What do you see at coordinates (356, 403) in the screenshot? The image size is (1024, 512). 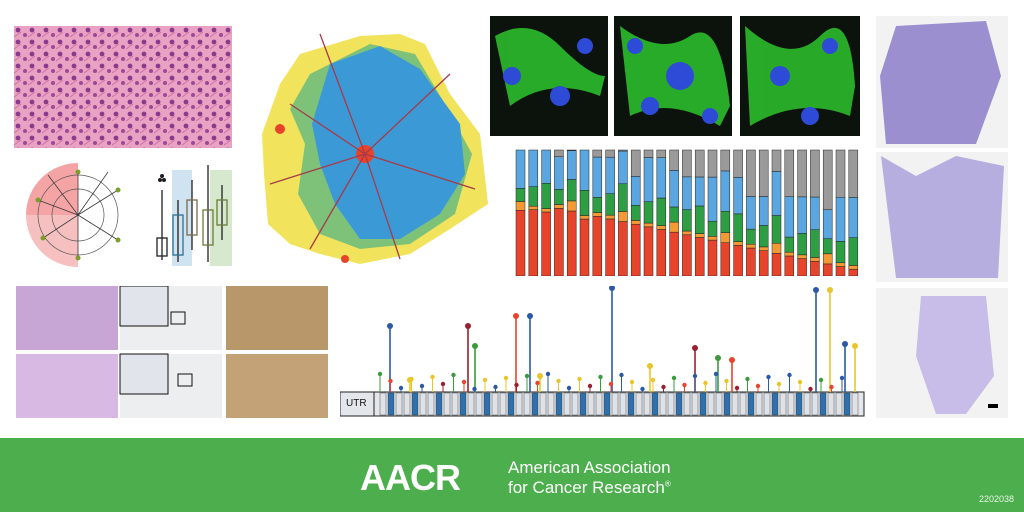 I see `utr-label: UTR` at bounding box center [356, 403].